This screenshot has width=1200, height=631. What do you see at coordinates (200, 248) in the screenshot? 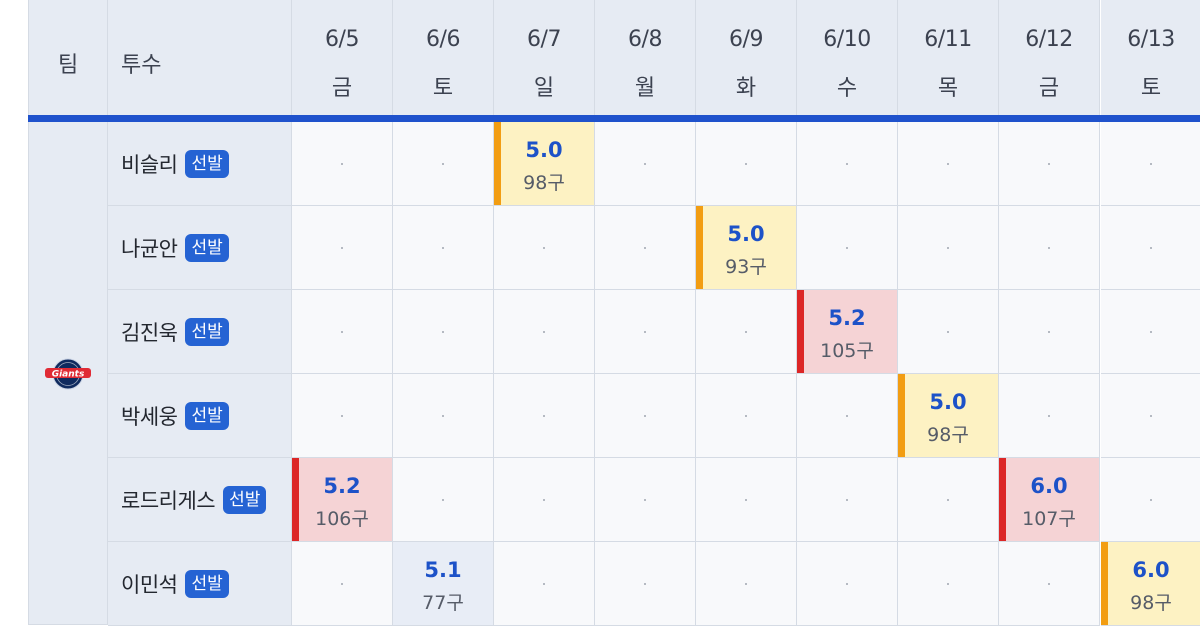
I see `pitcher-cell: 나균안 선발` at bounding box center [200, 248].